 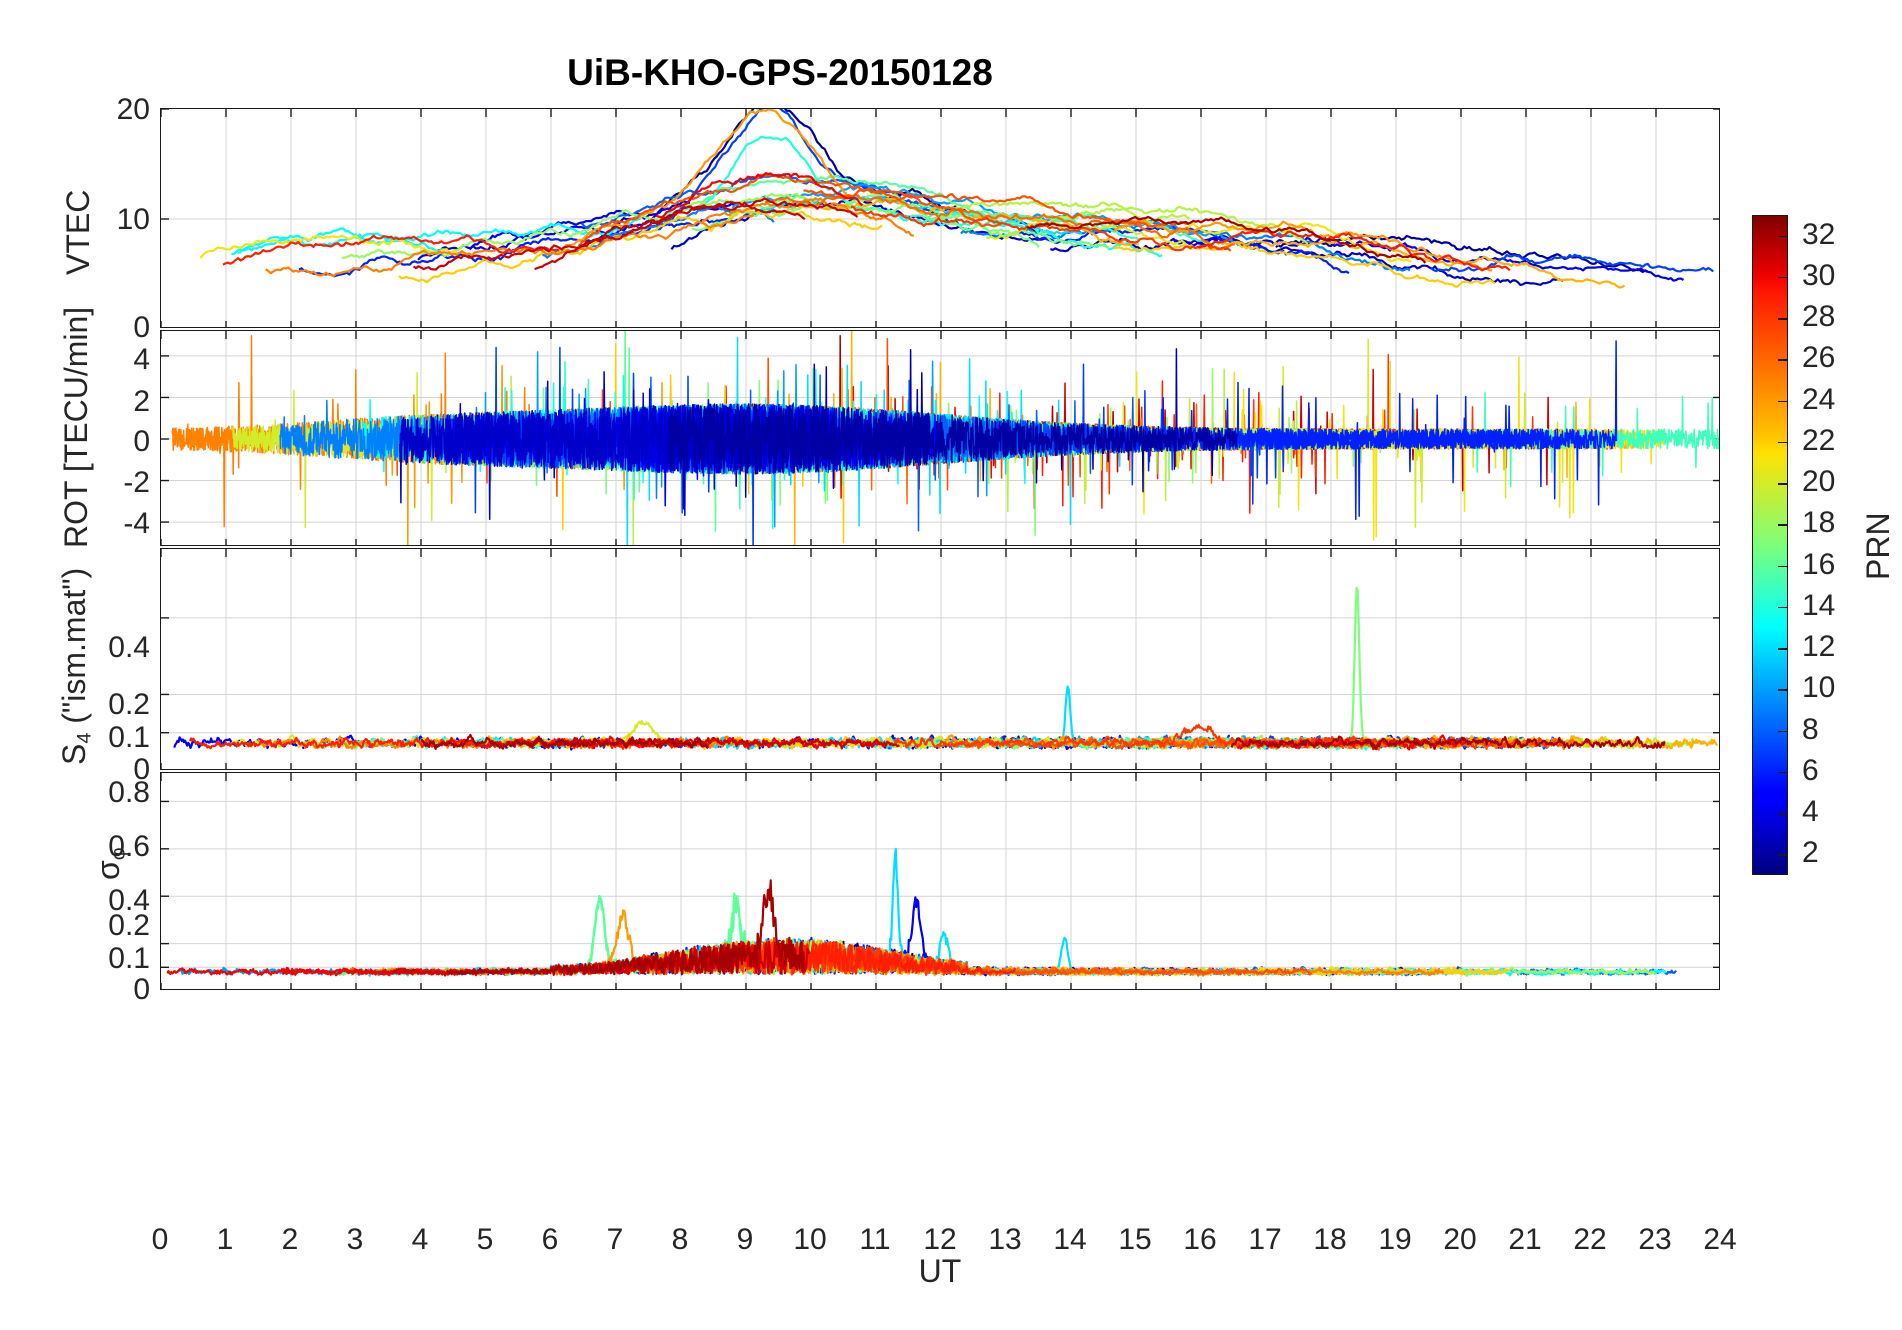 I want to click on xtick-label: 12, so click(x=940, y=1239).